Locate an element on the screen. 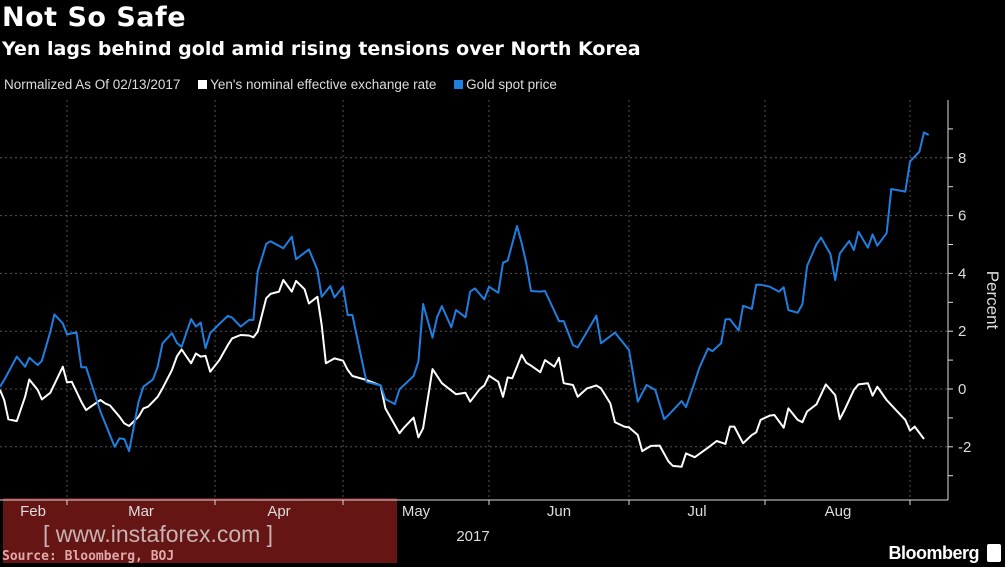  x-tick-label: Jul is located at coordinates (696, 511).